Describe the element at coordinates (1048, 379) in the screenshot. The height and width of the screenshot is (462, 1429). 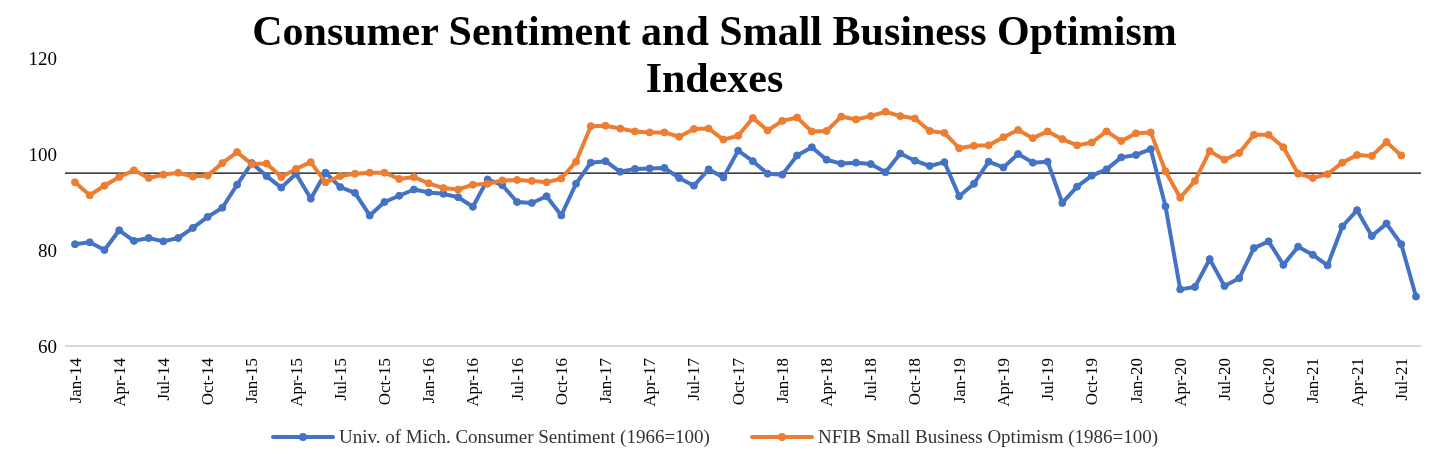
I see `x-tick-label: Jul-19` at that location.